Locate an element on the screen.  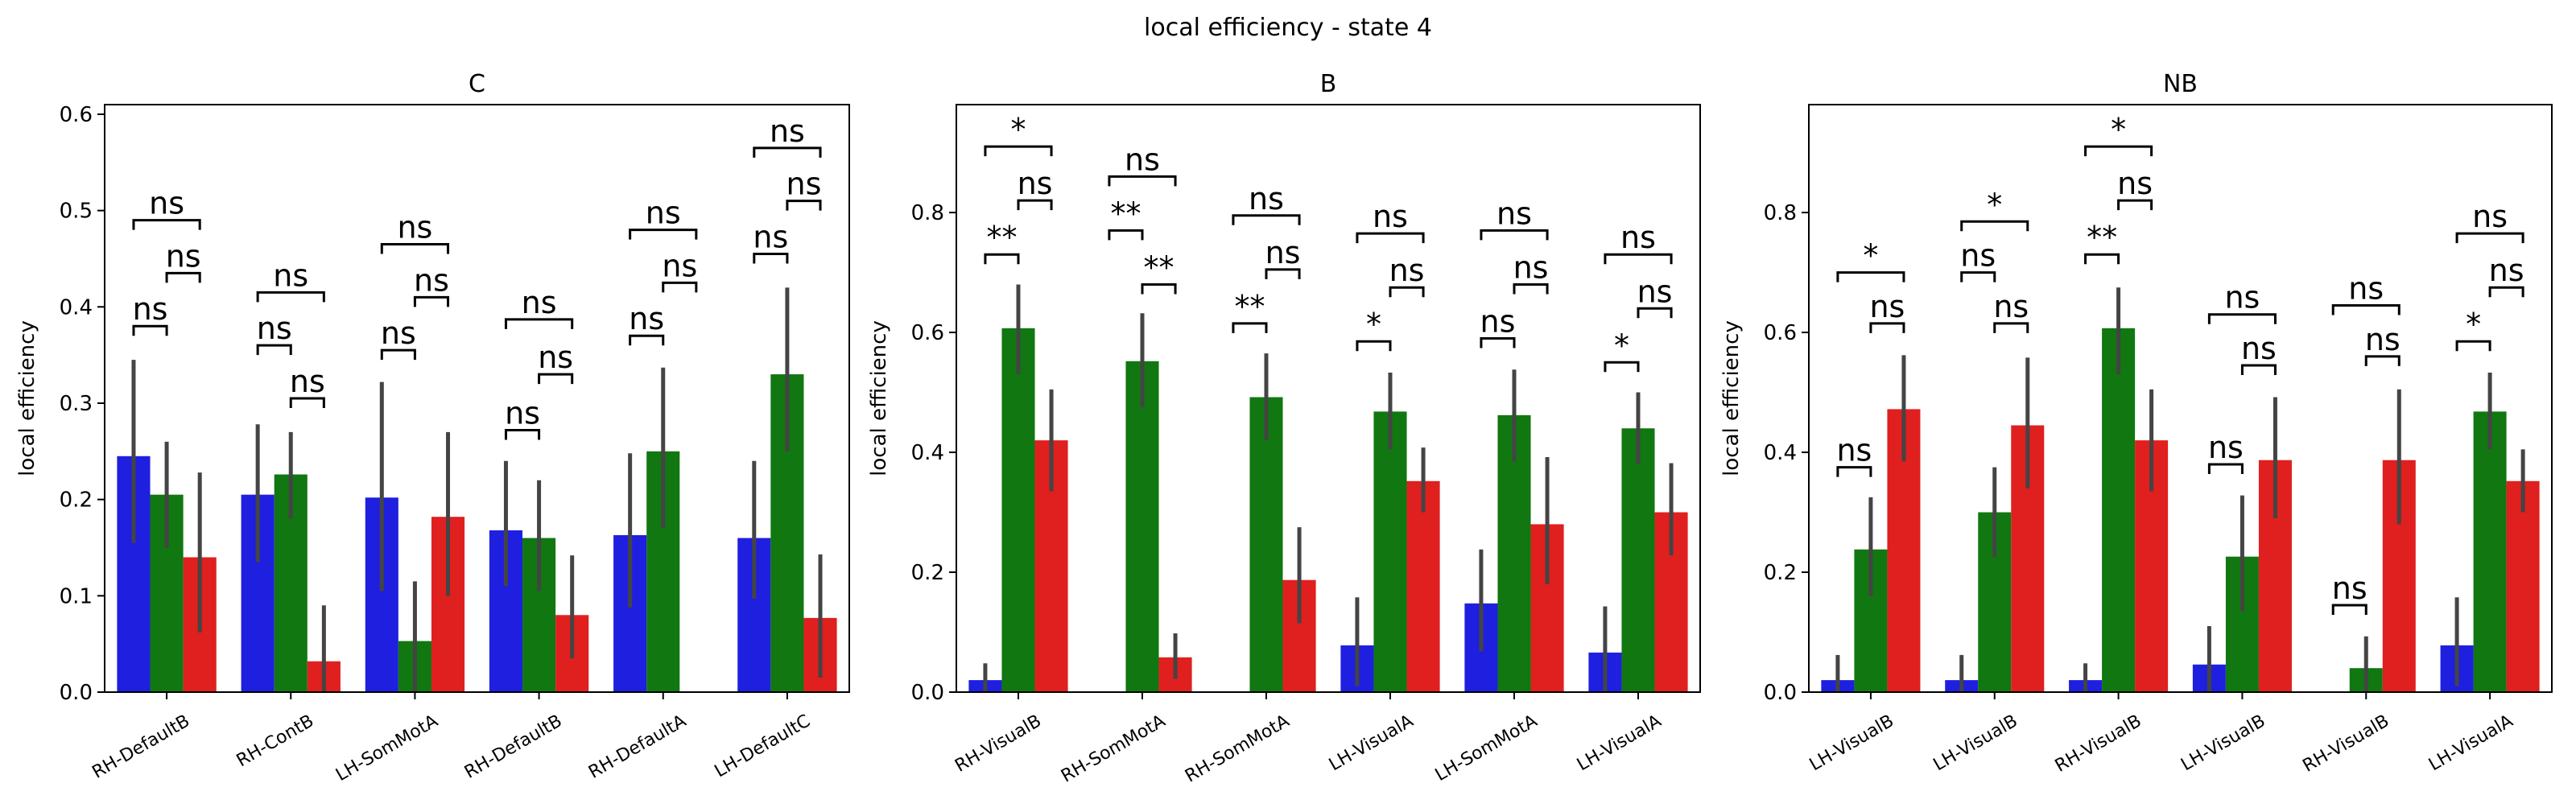
y-tick-label: 0.8 is located at coordinates (927, 213).